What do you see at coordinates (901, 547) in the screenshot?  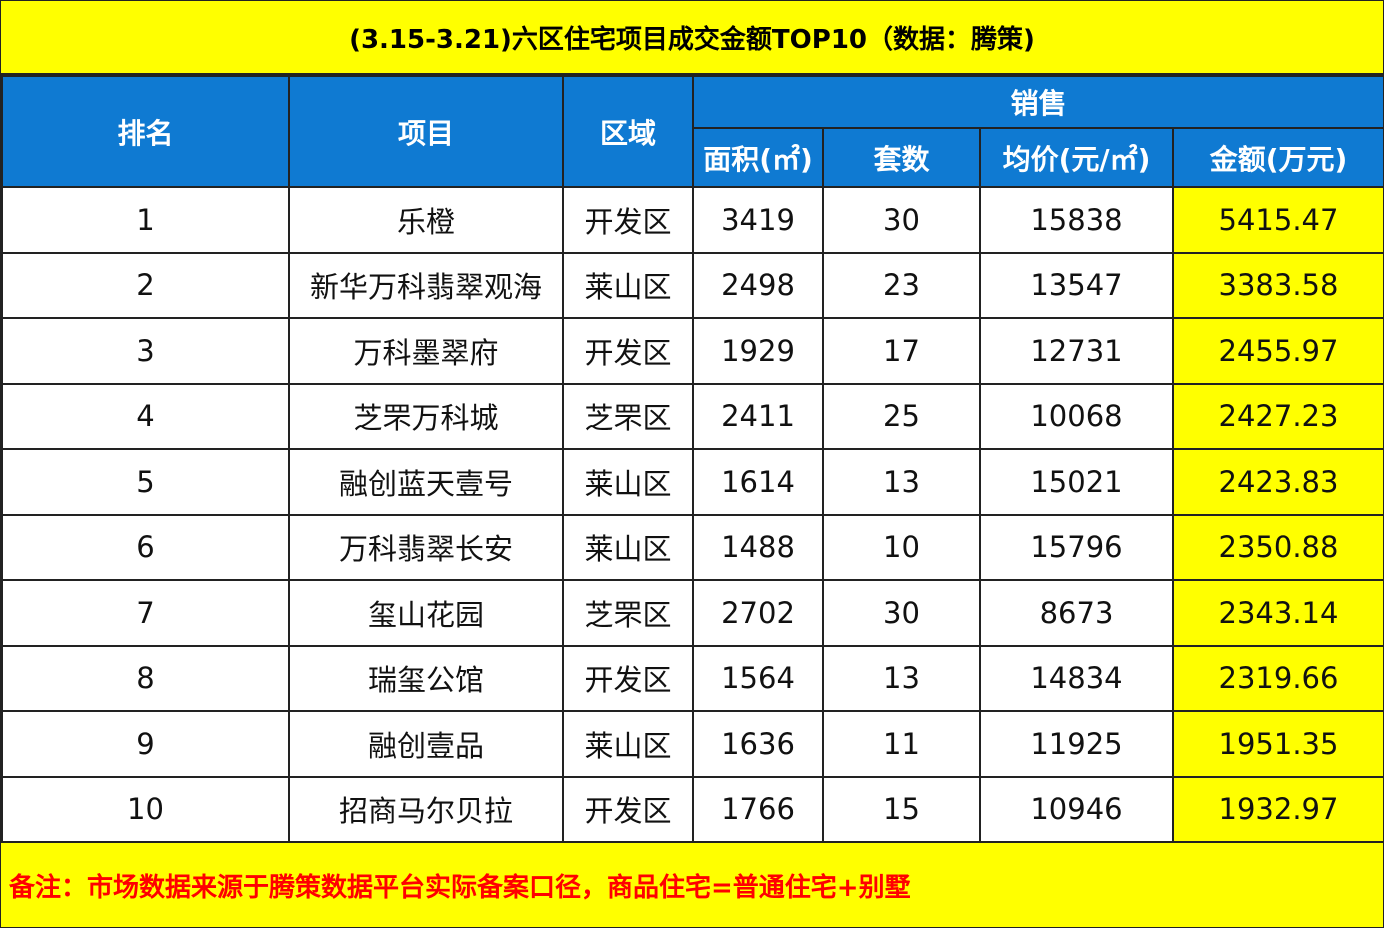 I see `cell-units: 10` at bounding box center [901, 547].